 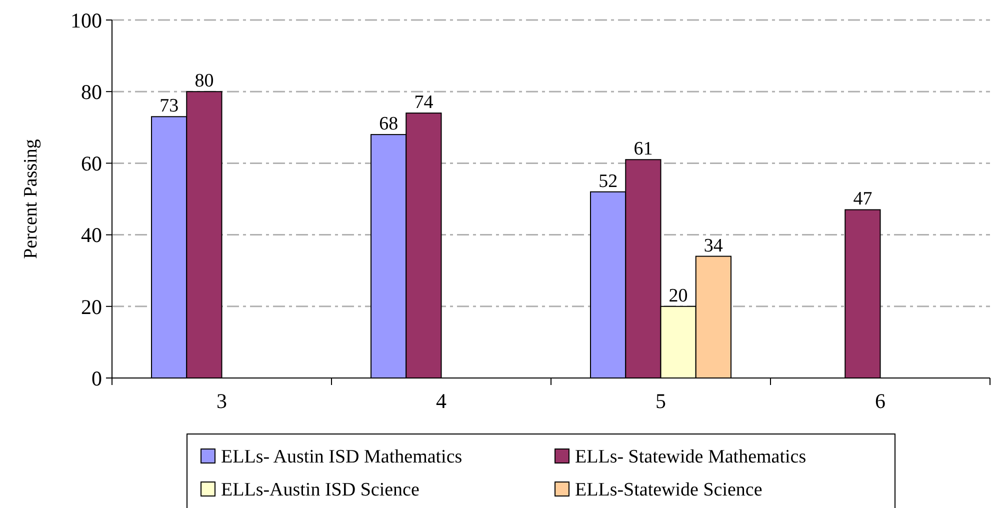 I want to click on y-tick-label: 60, so click(x=91, y=164).